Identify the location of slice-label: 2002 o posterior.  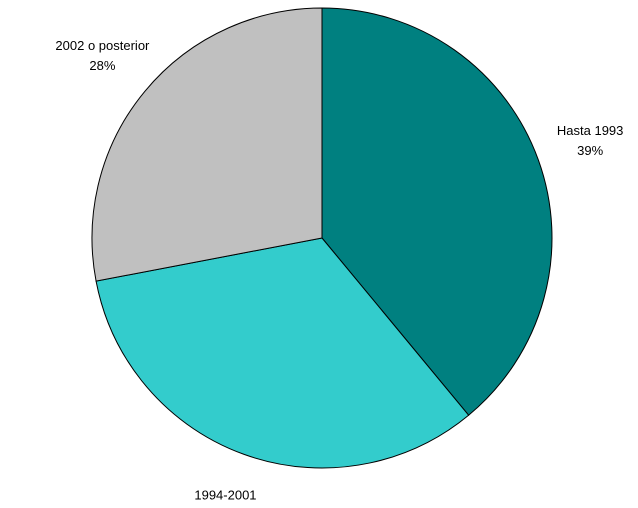
(102, 45).